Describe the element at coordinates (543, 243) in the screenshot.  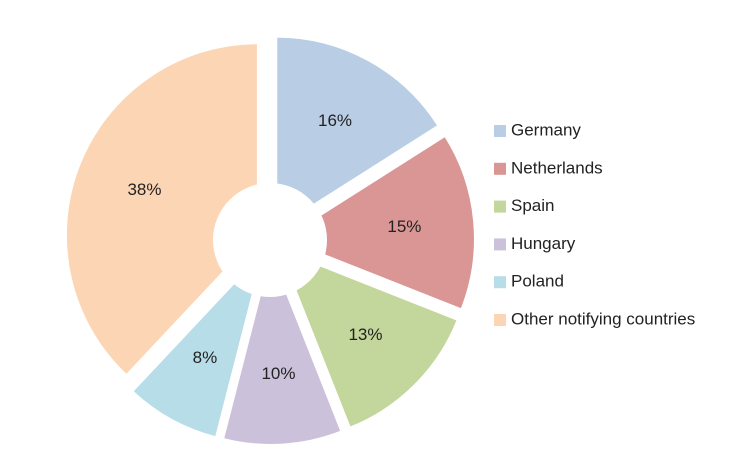
I see `legend-label: Hungary` at that location.